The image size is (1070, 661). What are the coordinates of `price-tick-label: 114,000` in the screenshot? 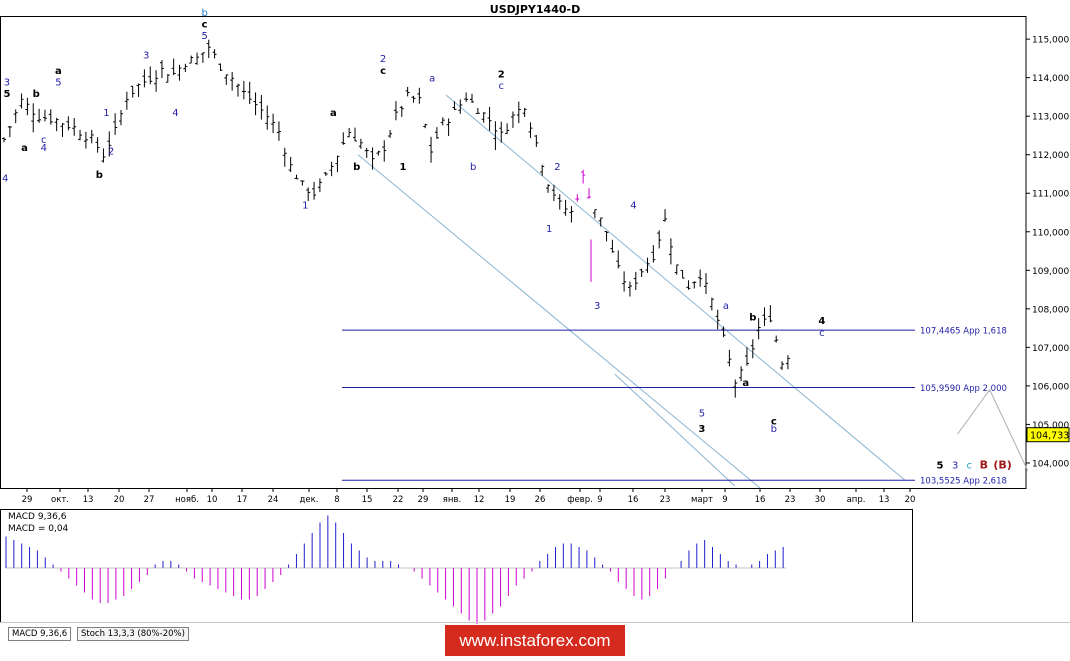 It's located at (1050, 79).